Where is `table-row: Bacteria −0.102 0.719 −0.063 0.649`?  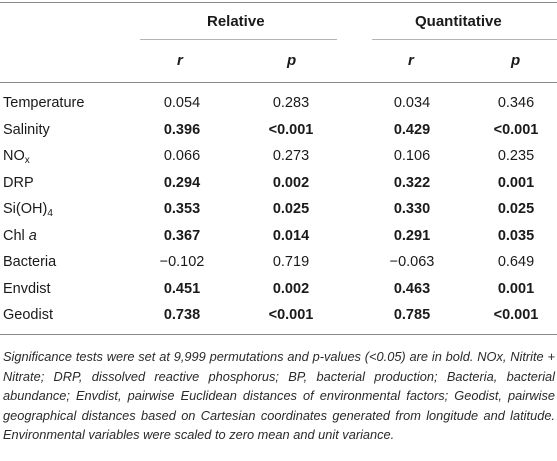
table-row: Bacteria −0.102 0.719 −0.063 0.649 is located at coordinates (278, 262).